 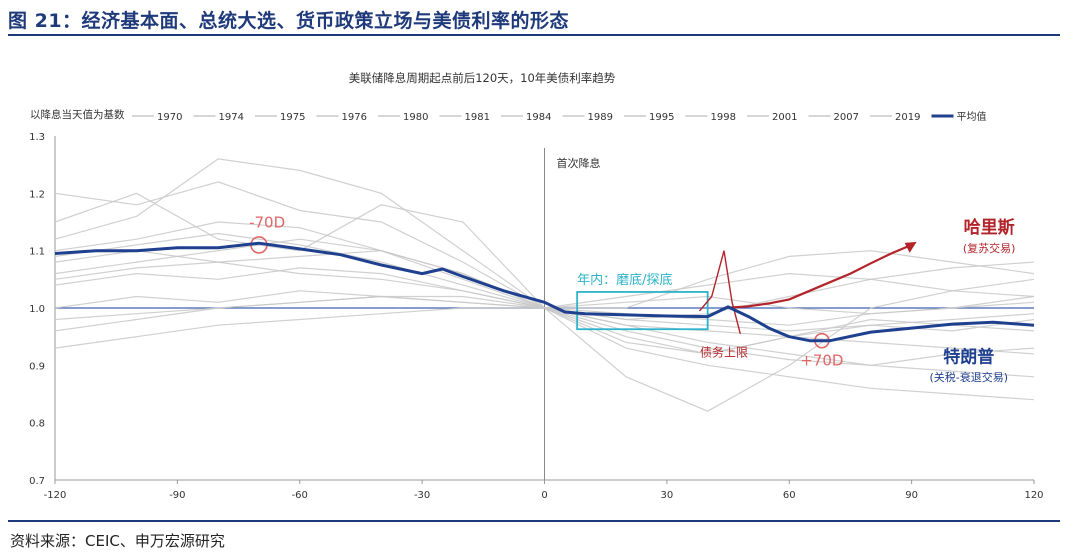 What do you see at coordinates (910, 247) in the screenshot?
I see `harris-arrowhead` at bounding box center [910, 247].